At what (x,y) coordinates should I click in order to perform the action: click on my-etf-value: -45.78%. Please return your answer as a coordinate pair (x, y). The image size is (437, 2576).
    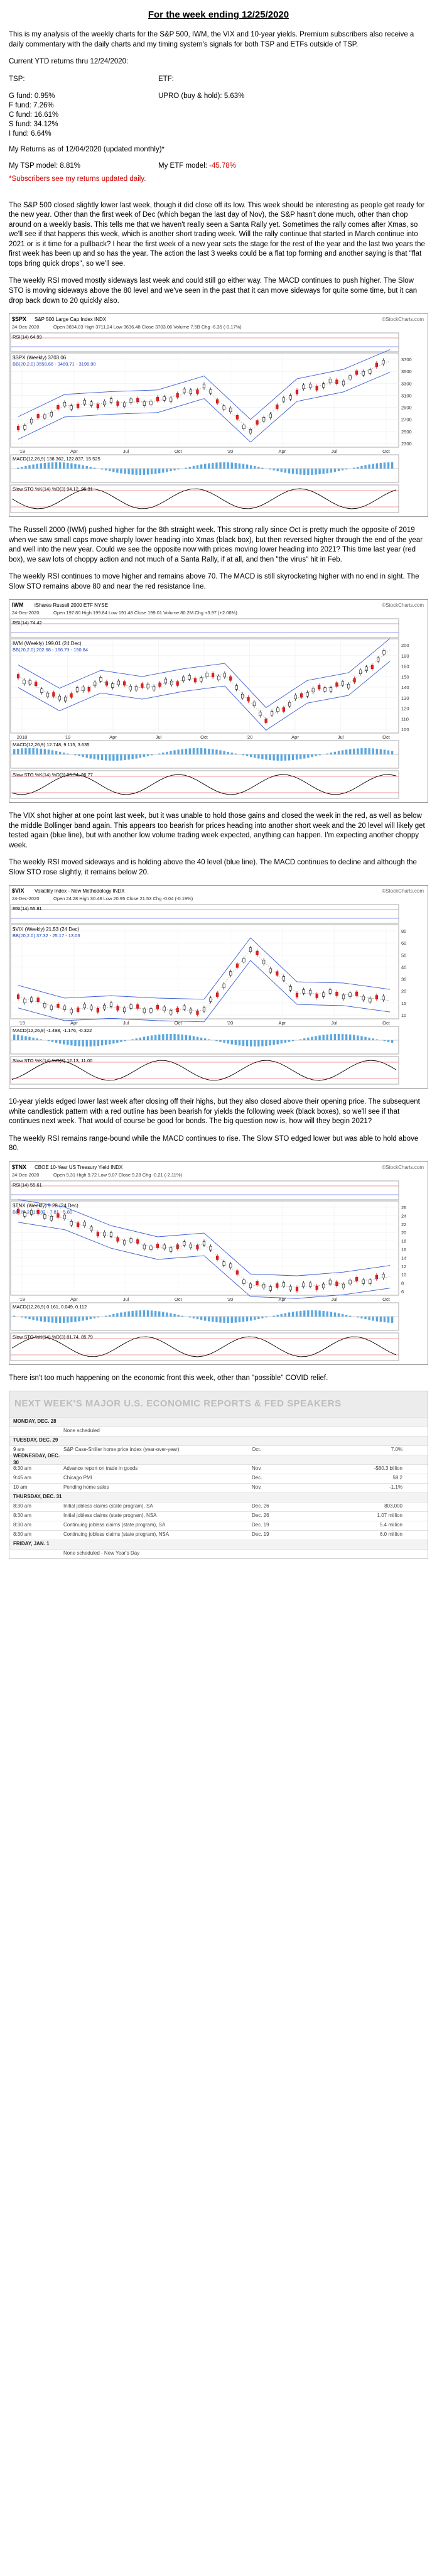
    Looking at the image, I should click on (222, 165).